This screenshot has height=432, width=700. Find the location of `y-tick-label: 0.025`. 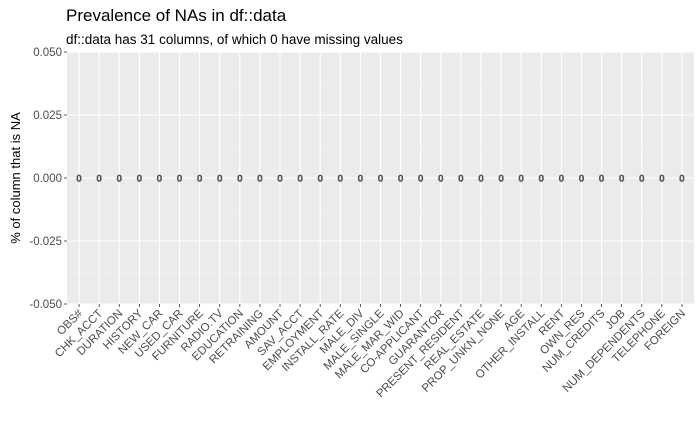

y-tick-label: 0.025 is located at coordinates (47, 116).